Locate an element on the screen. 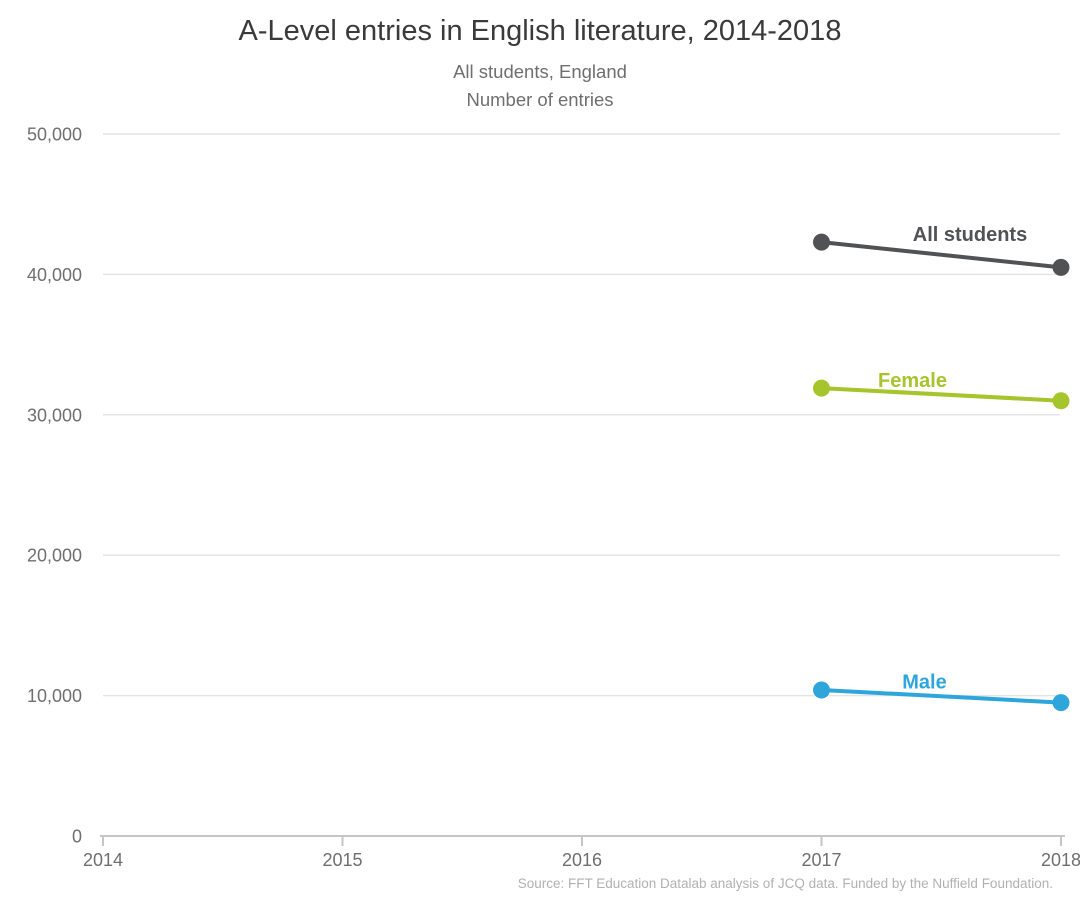  series-line-all-students is located at coordinates (941, 255).